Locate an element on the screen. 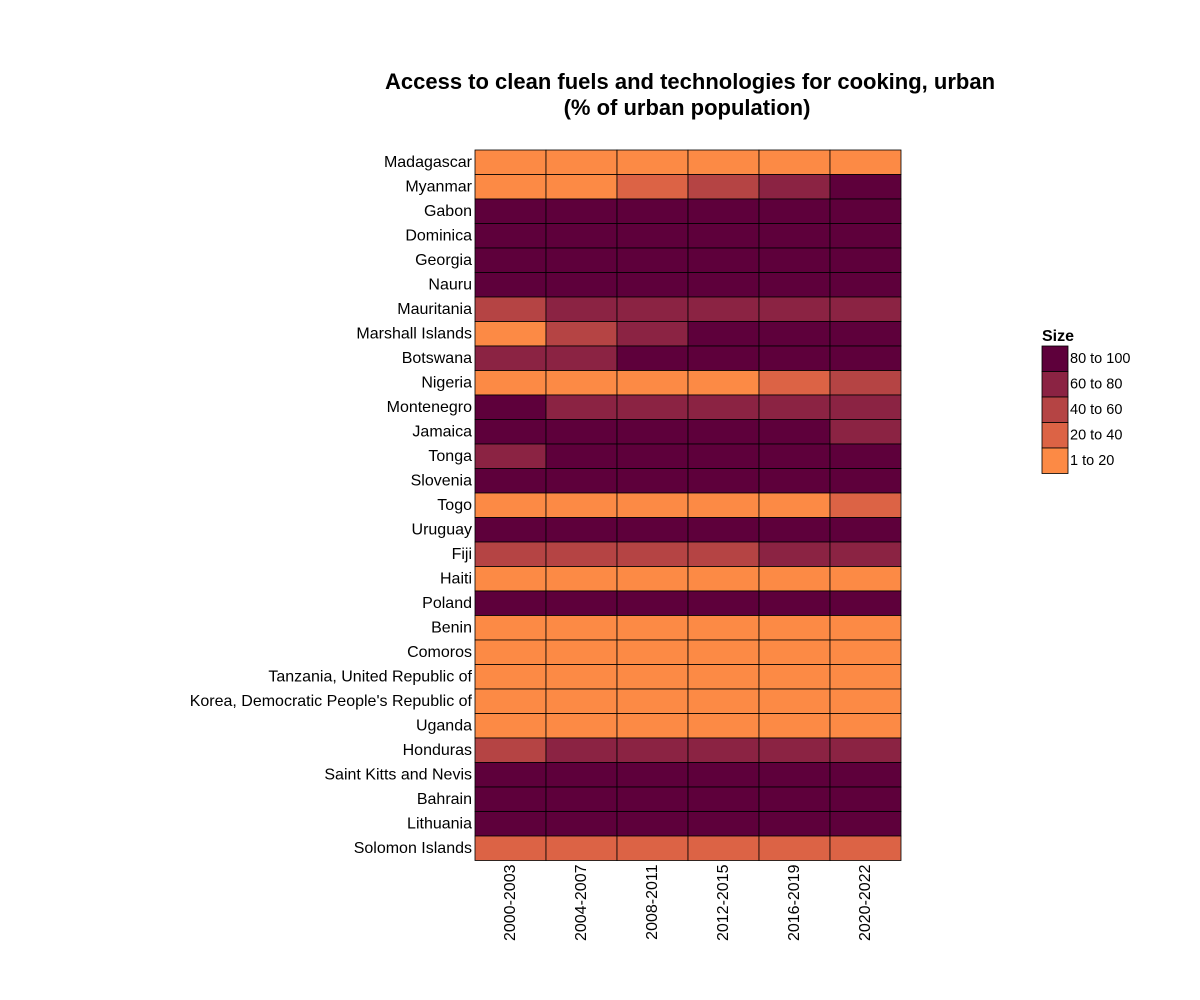 The image size is (1200, 1000). row-label: Mauritania is located at coordinates (434, 309).